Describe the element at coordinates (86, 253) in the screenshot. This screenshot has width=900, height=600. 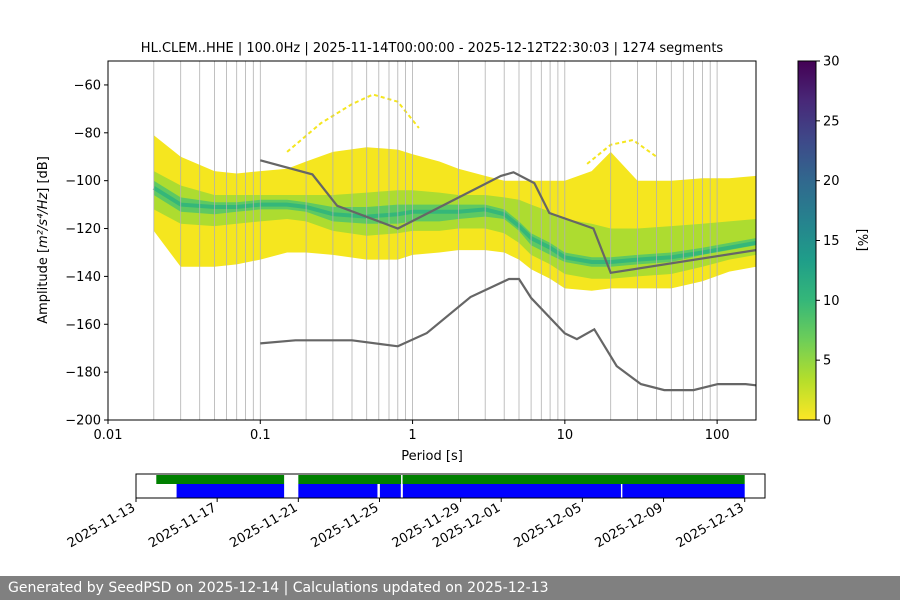
I see `y-axis: −60 −80 −100 −120 −140 −160 −180 −200` at that location.